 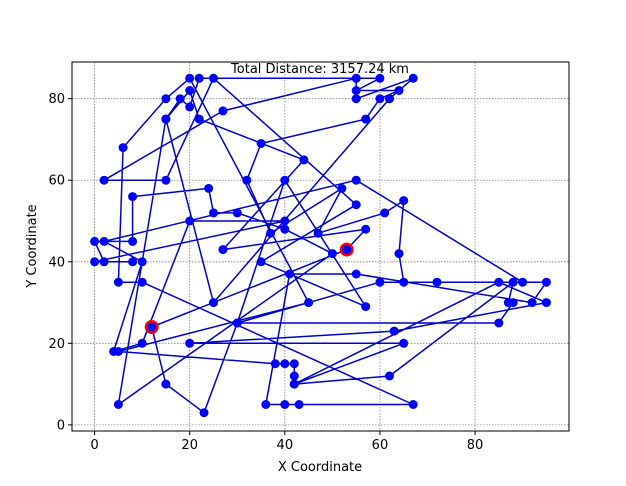 I want to click on x-tick-label: 0, so click(x=94, y=445).